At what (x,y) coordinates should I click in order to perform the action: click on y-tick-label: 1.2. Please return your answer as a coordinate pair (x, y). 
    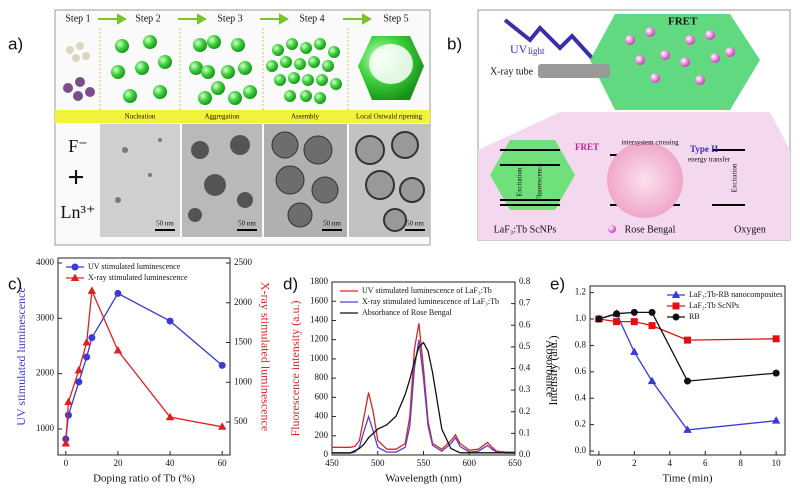
    Looking at the image, I should click on (580, 292).